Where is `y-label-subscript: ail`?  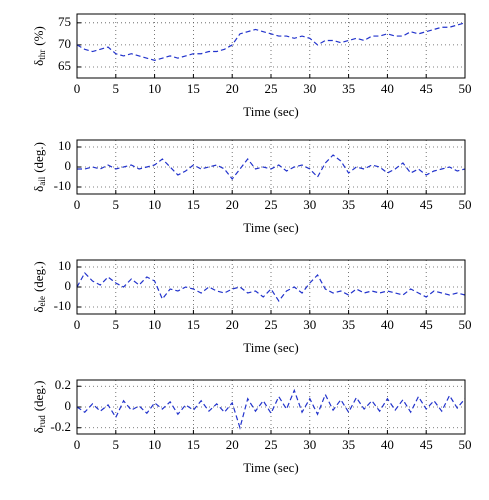
y-label-subscript: ail is located at coordinates (42, 180).